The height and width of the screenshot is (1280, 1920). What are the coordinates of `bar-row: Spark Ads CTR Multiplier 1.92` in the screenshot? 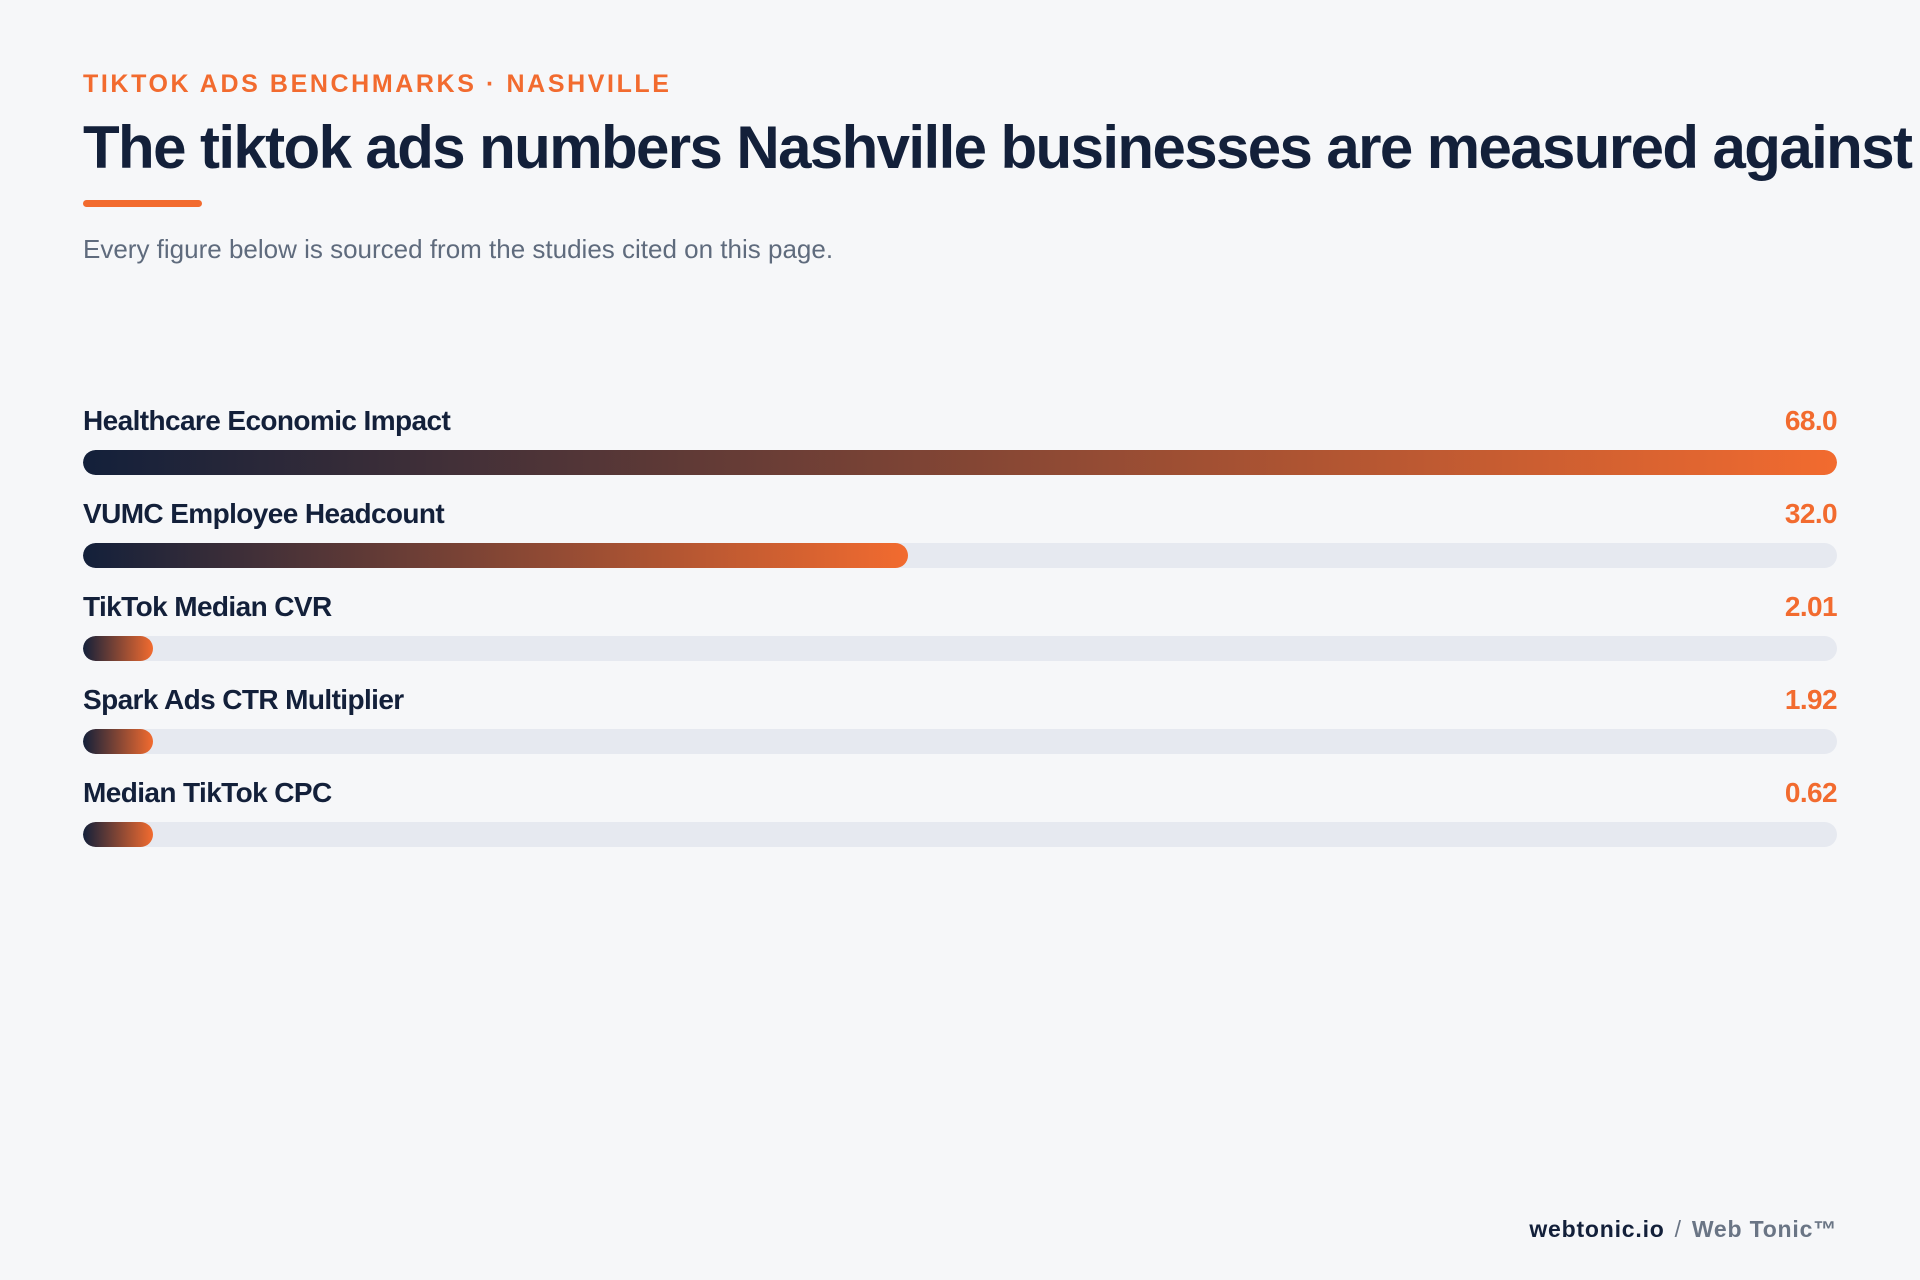 It's located at (960, 725).